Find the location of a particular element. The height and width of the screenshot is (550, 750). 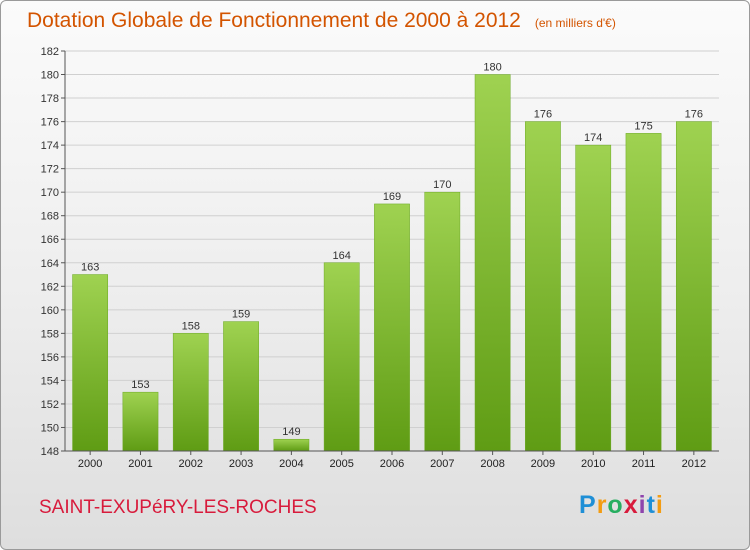

y-tick-label: 168 is located at coordinates (50, 217).